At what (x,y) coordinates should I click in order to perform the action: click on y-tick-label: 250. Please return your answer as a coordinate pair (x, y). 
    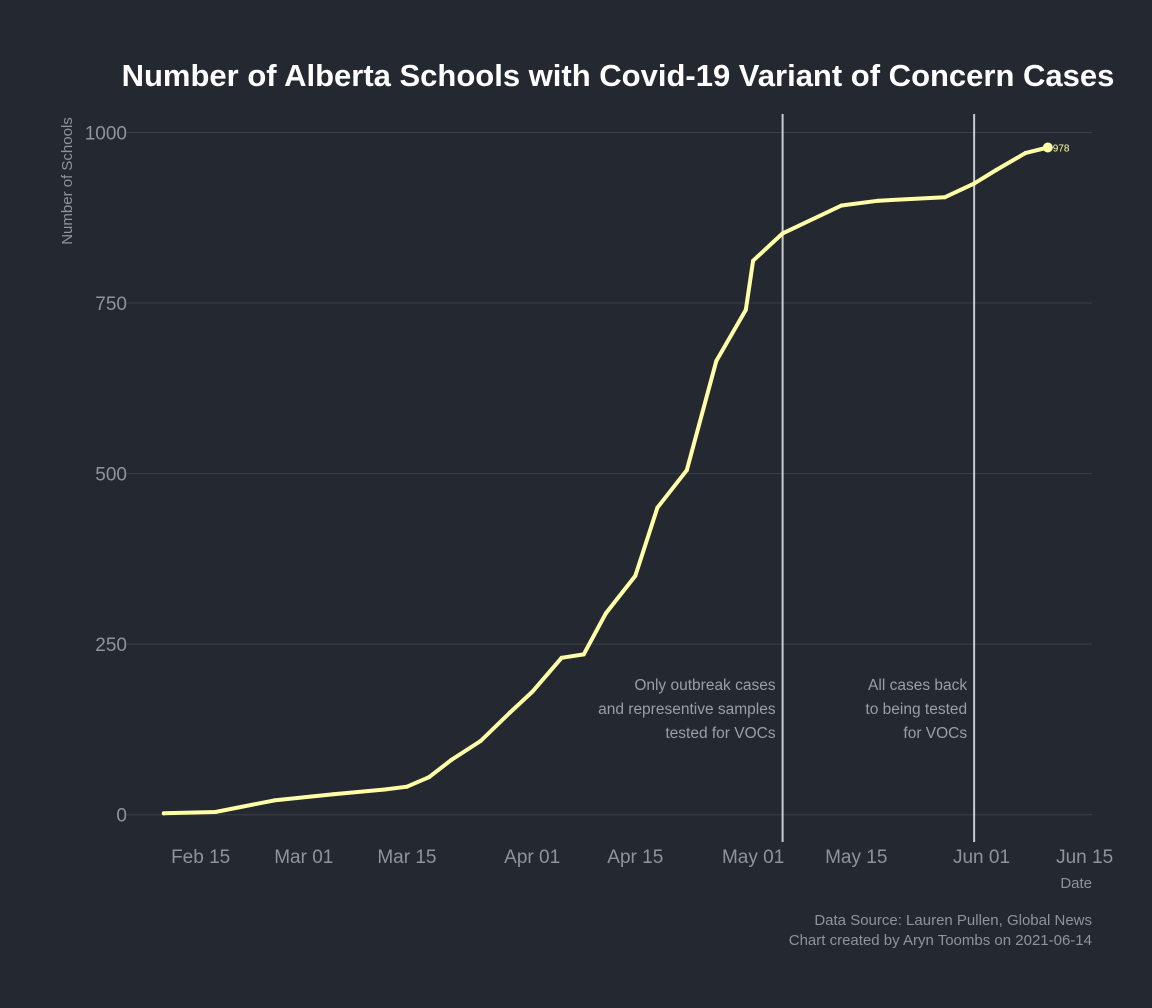
    Looking at the image, I should click on (111, 645).